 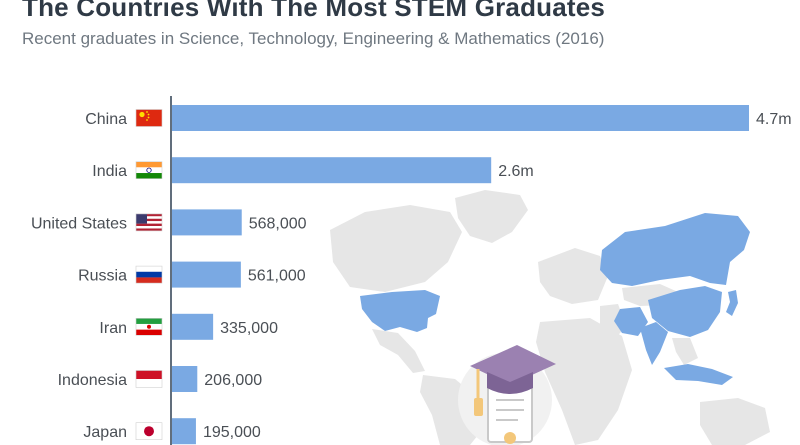 I want to click on value-label-japan: 195,000, so click(x=232, y=432).